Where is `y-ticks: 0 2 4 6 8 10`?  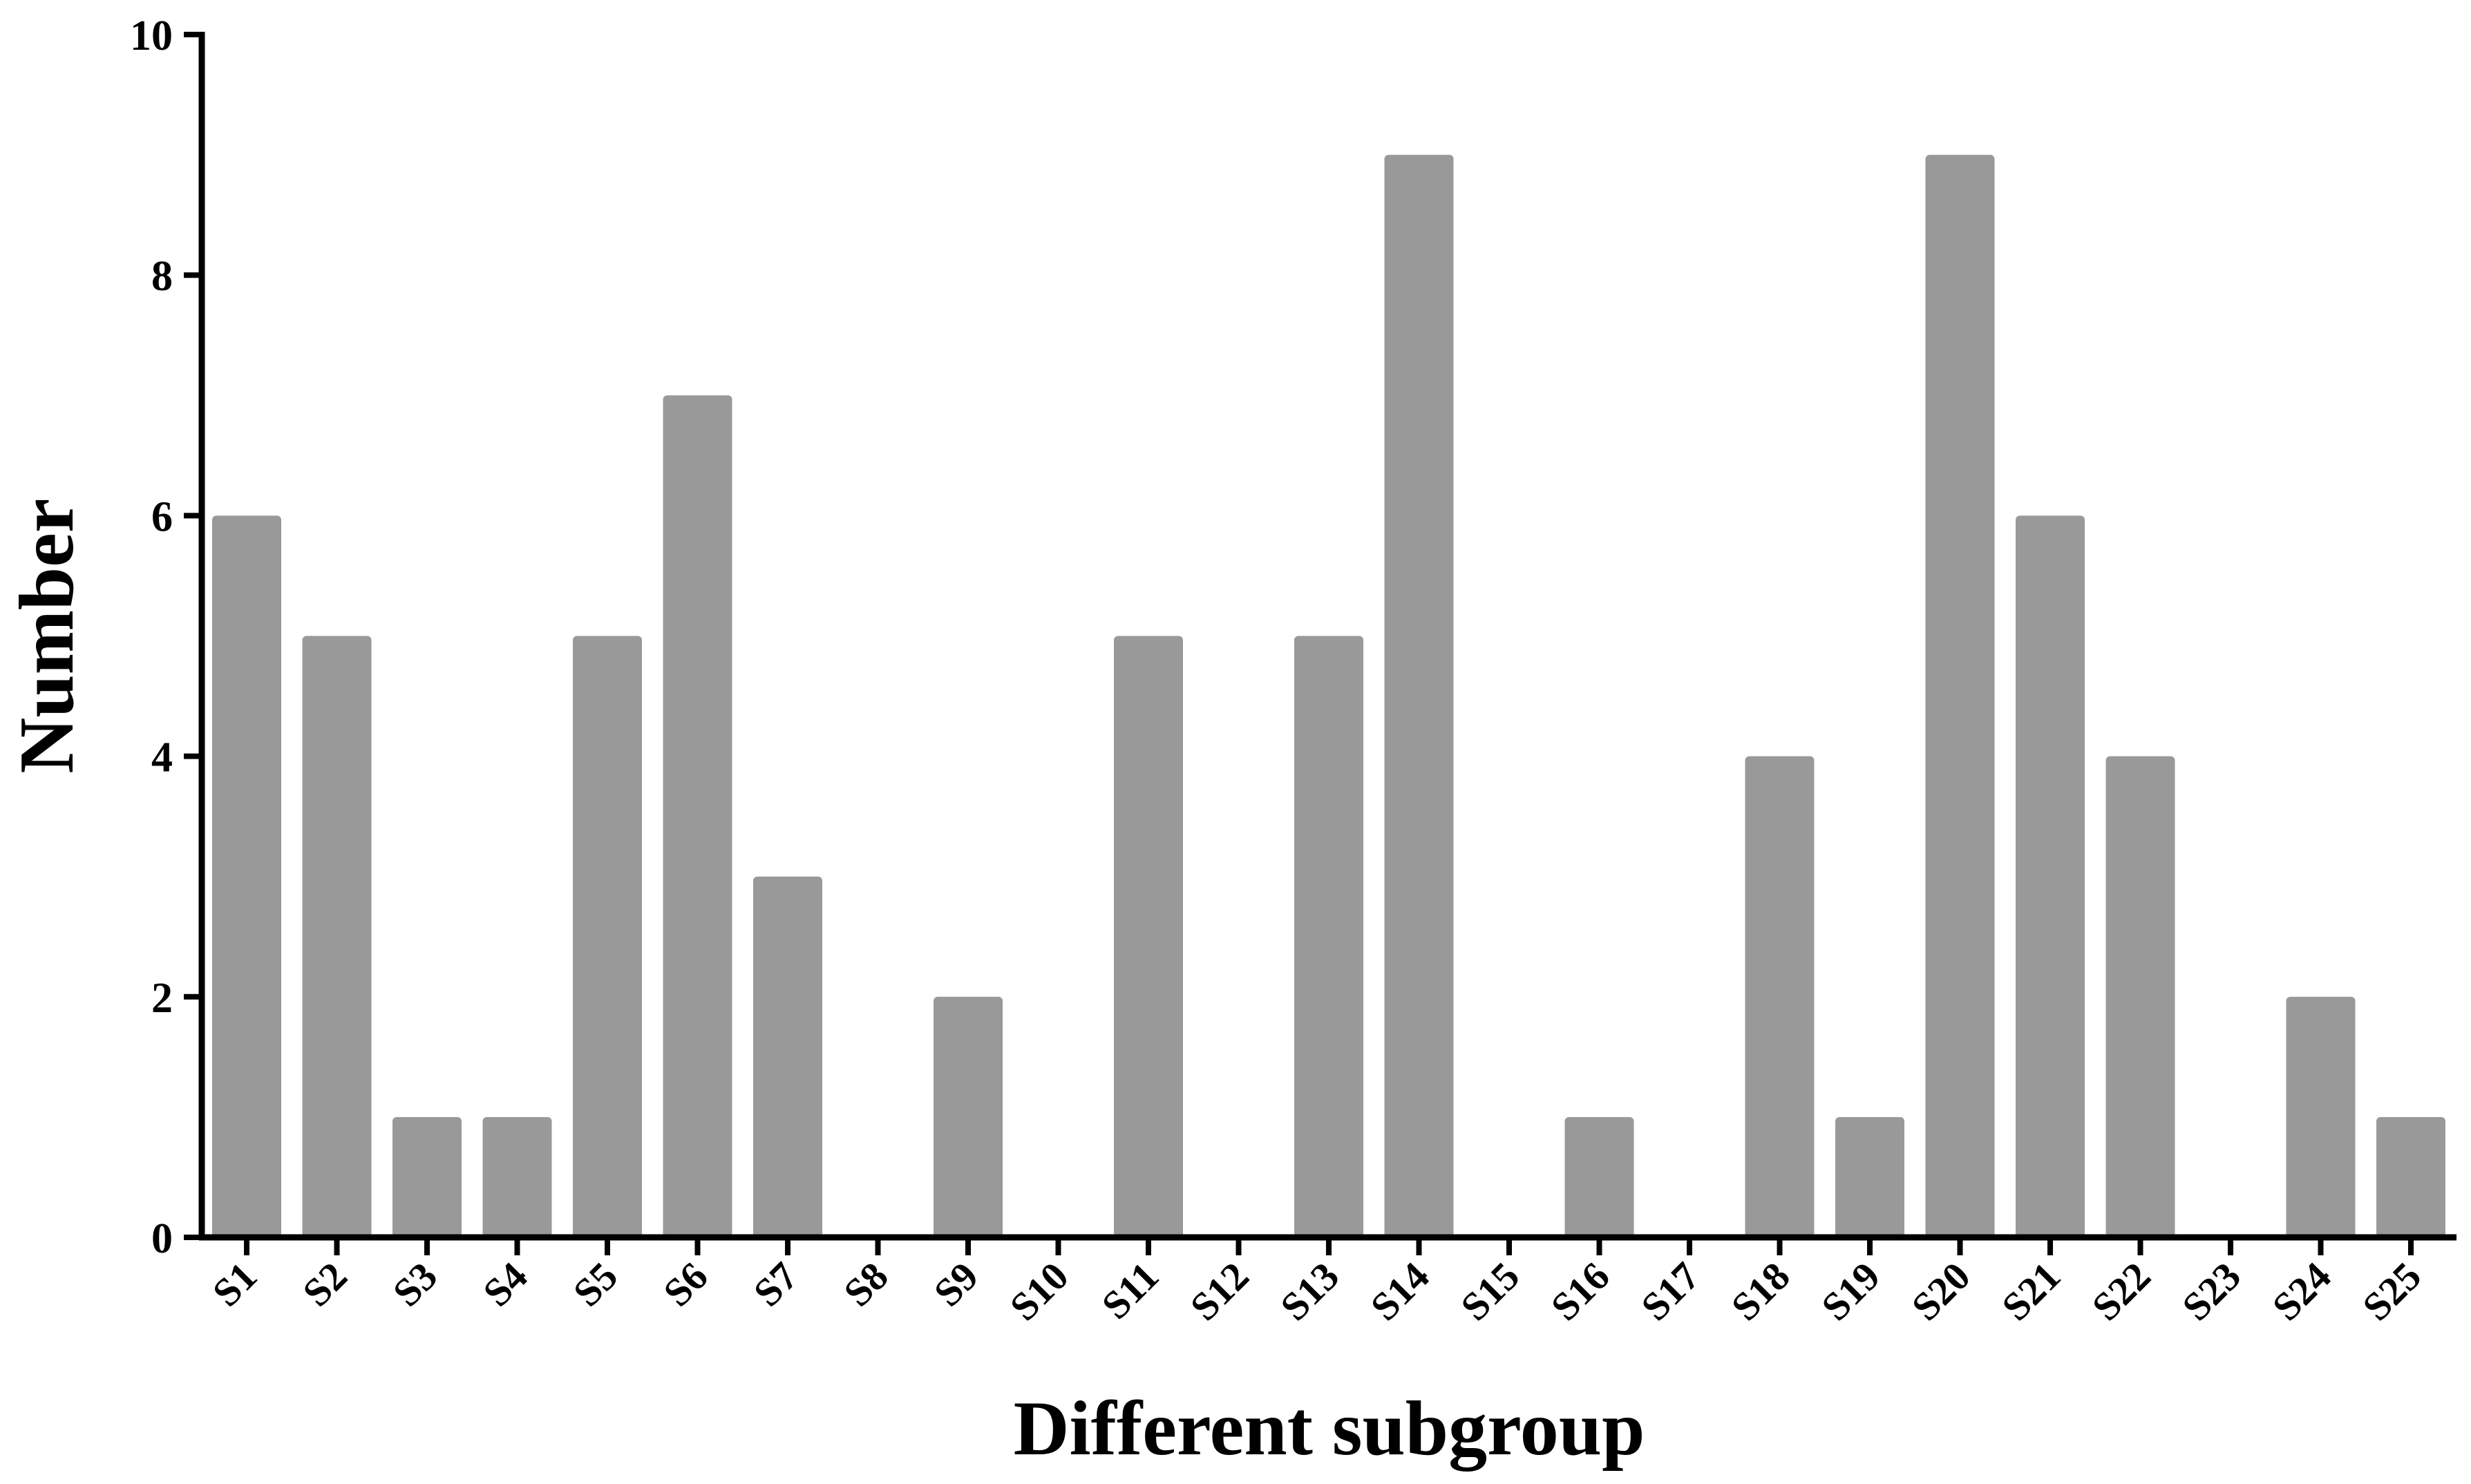
y-ticks: 0 2 4 6 8 10 is located at coordinates (166, 637).